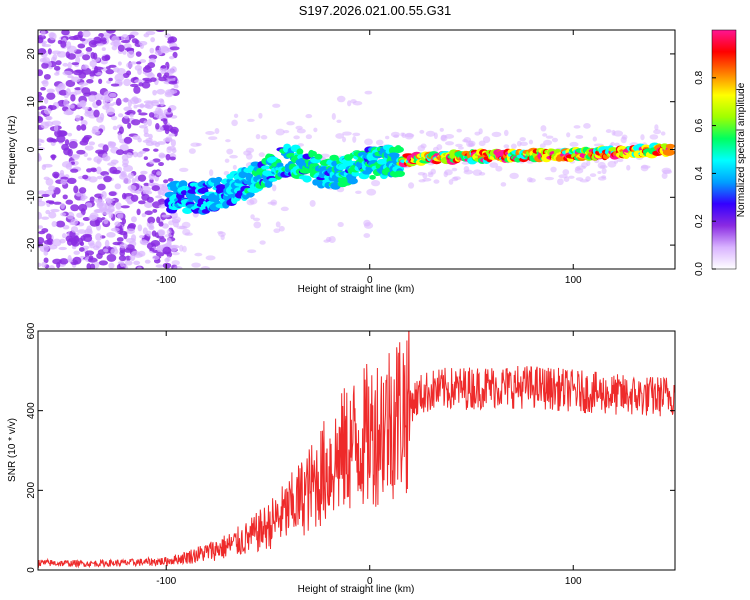 The height and width of the screenshot is (600, 750). What do you see at coordinates (370, 280) in the screenshot?
I see `spectrogram-xtick-label: 0` at bounding box center [370, 280].